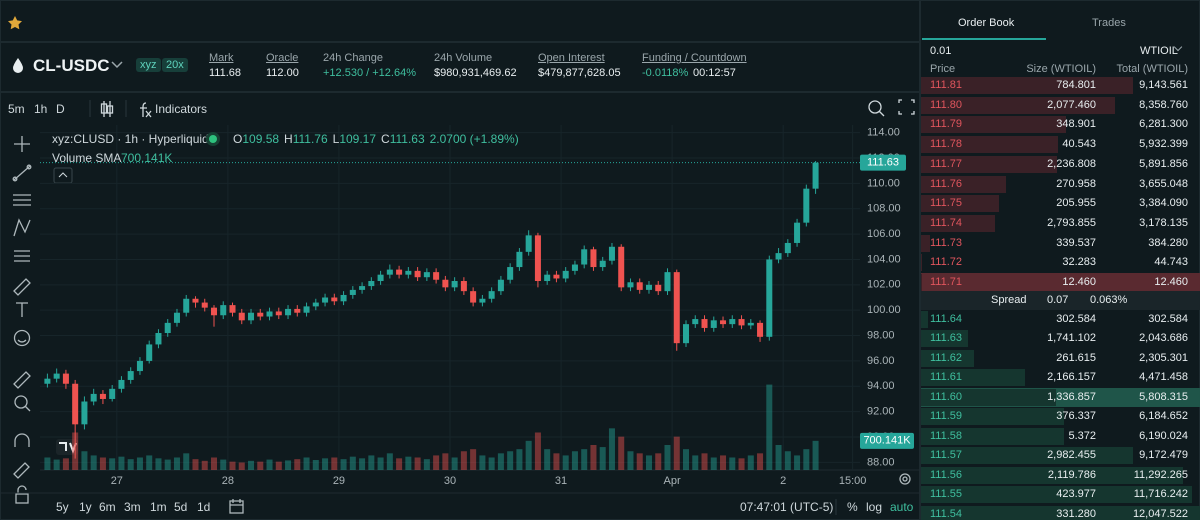 This screenshot has height=520, width=1200. I want to click on volume-sma-value: 700.141K, so click(147, 158).